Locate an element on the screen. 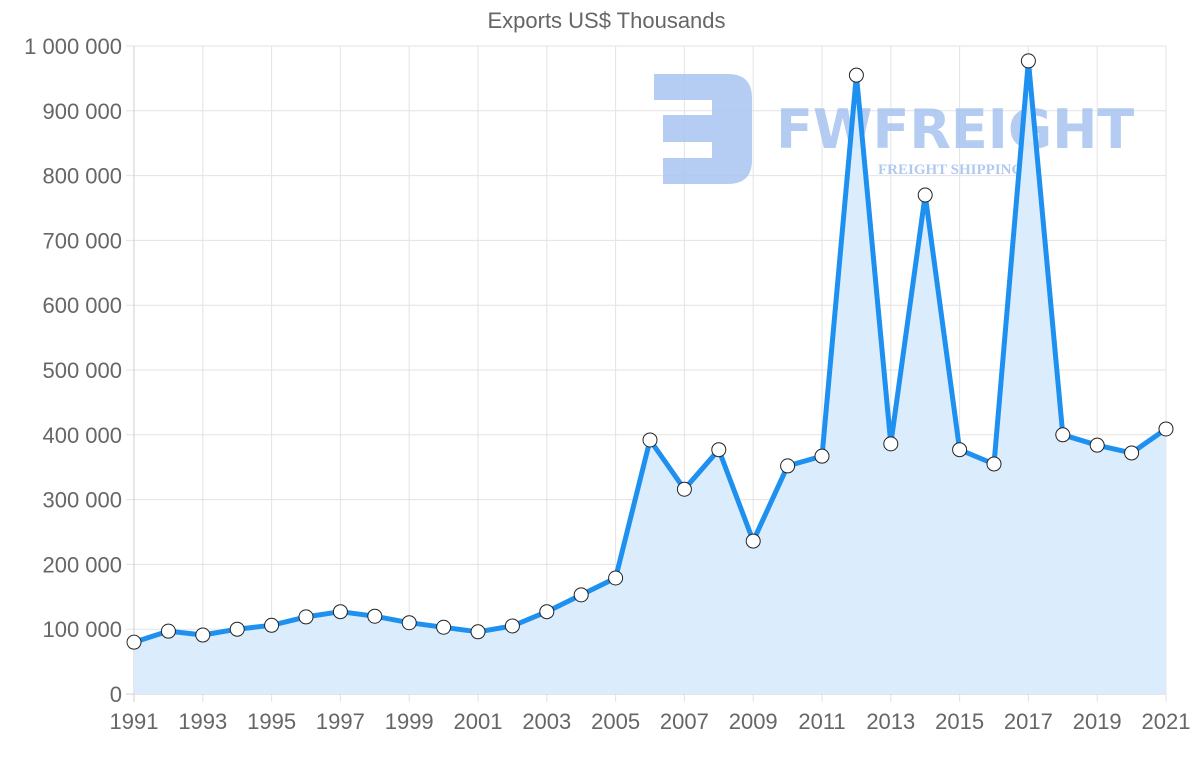 The image size is (1200, 763). fwfreight-watermark: FWFREIGHT FREIGHT SHIPPING is located at coordinates (894, 129).